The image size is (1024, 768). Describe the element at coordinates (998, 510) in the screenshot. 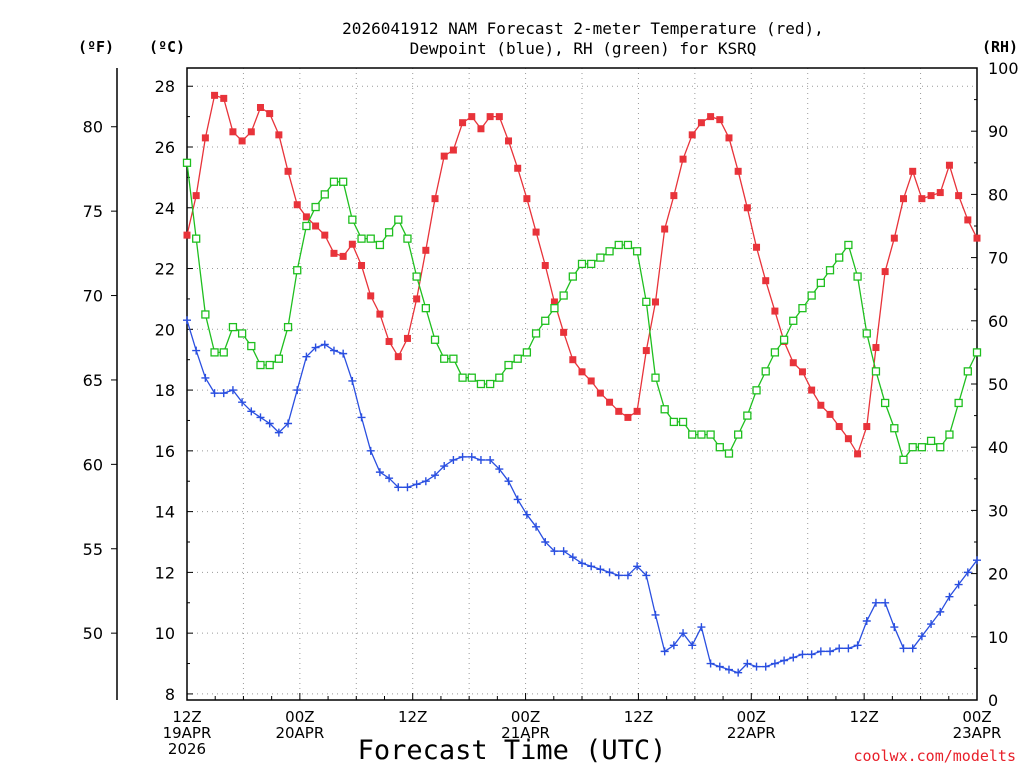

I see `rh-tick-label: 30` at that location.